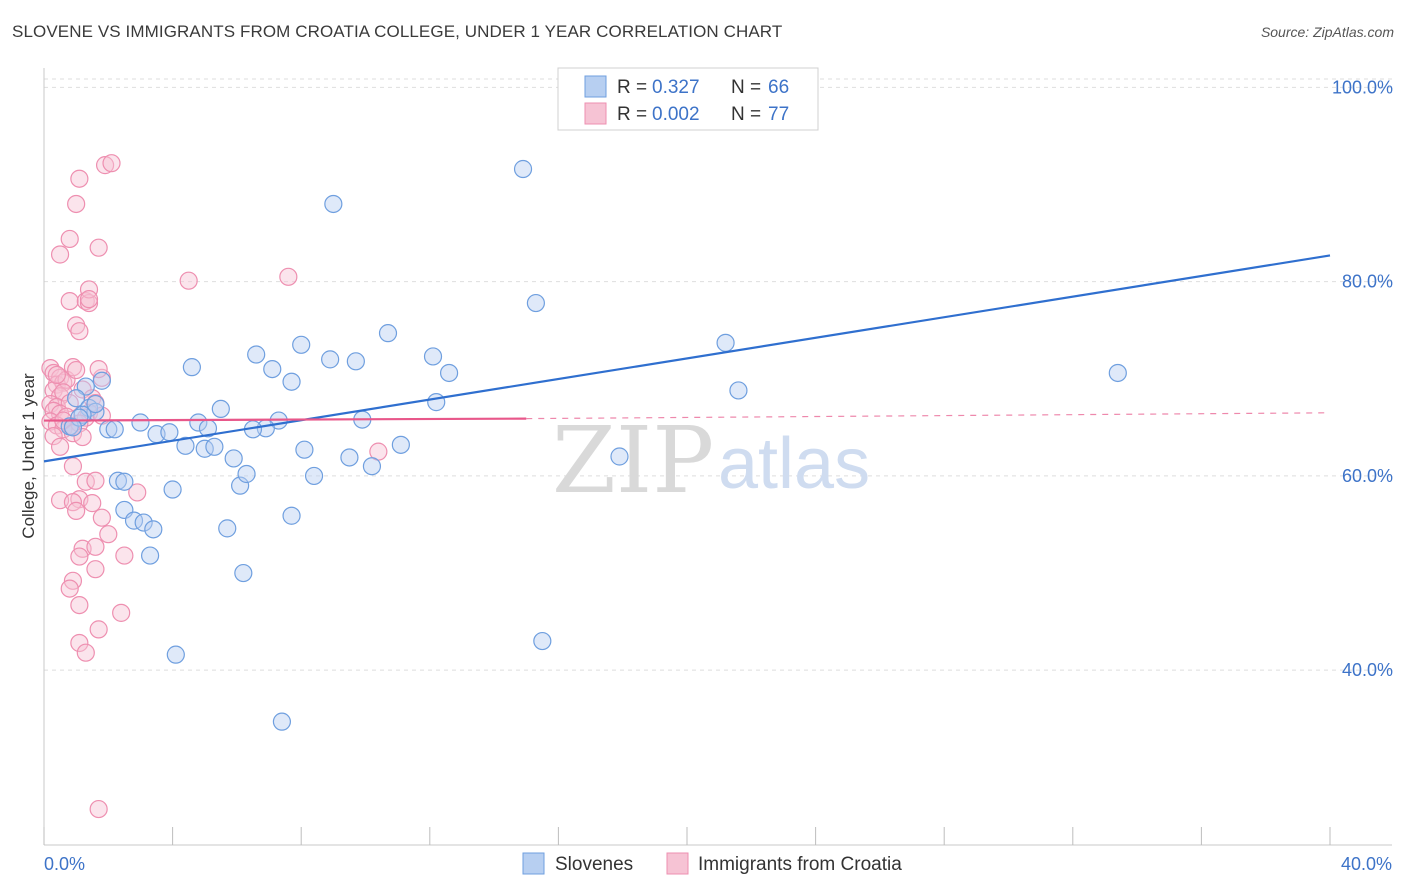 This screenshot has height=892, width=1406. I want to click on bottom-legend: Slovenes Immigrants from Croatia, so click(712, 863).